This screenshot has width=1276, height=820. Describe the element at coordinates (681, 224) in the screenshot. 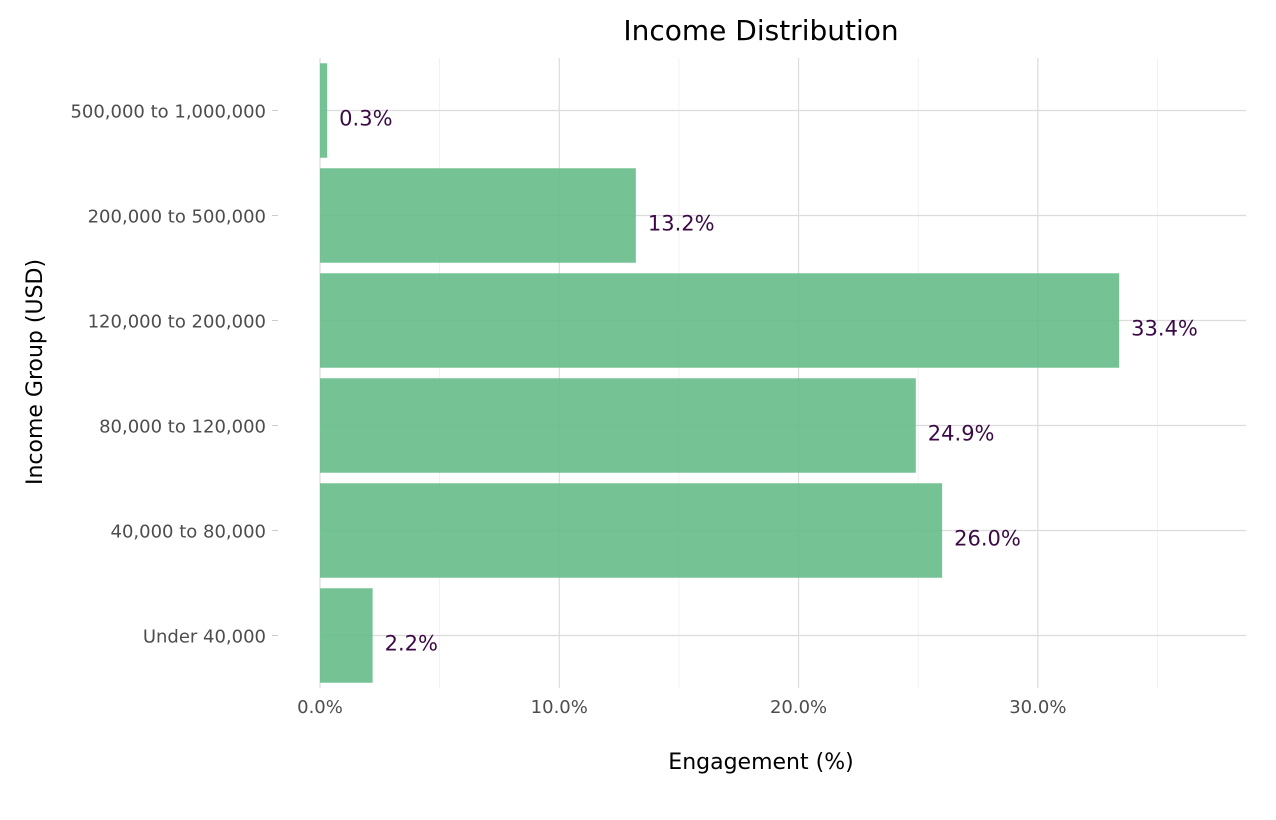

I see `data-label: 13.2%` at that location.